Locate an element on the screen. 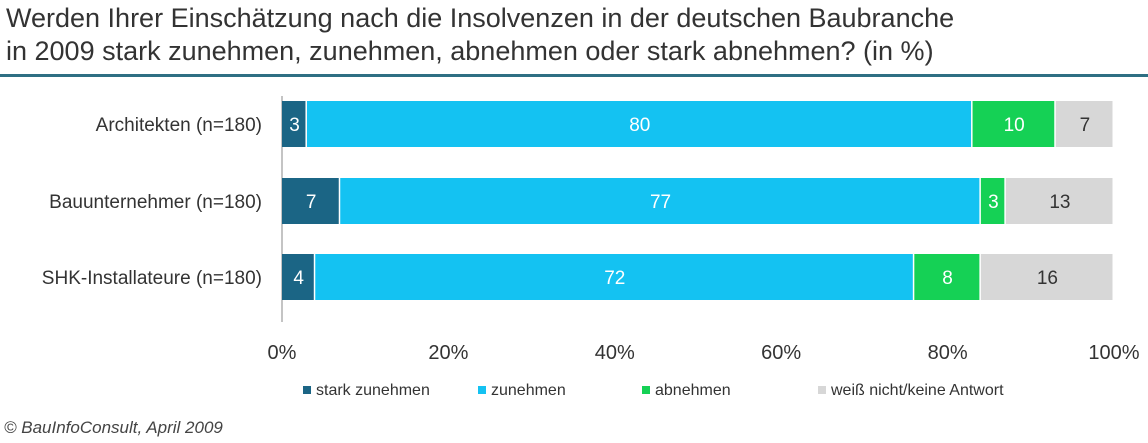 The image size is (1148, 443). category-label: SHK-Installateure (n=180) is located at coordinates (152, 278).